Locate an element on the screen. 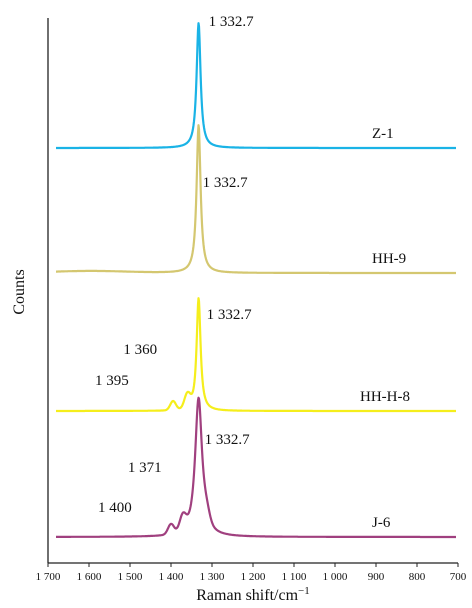 This screenshot has width=472, height=608. peak-label-hh-h-8-2: 1 395 is located at coordinates (112, 381).